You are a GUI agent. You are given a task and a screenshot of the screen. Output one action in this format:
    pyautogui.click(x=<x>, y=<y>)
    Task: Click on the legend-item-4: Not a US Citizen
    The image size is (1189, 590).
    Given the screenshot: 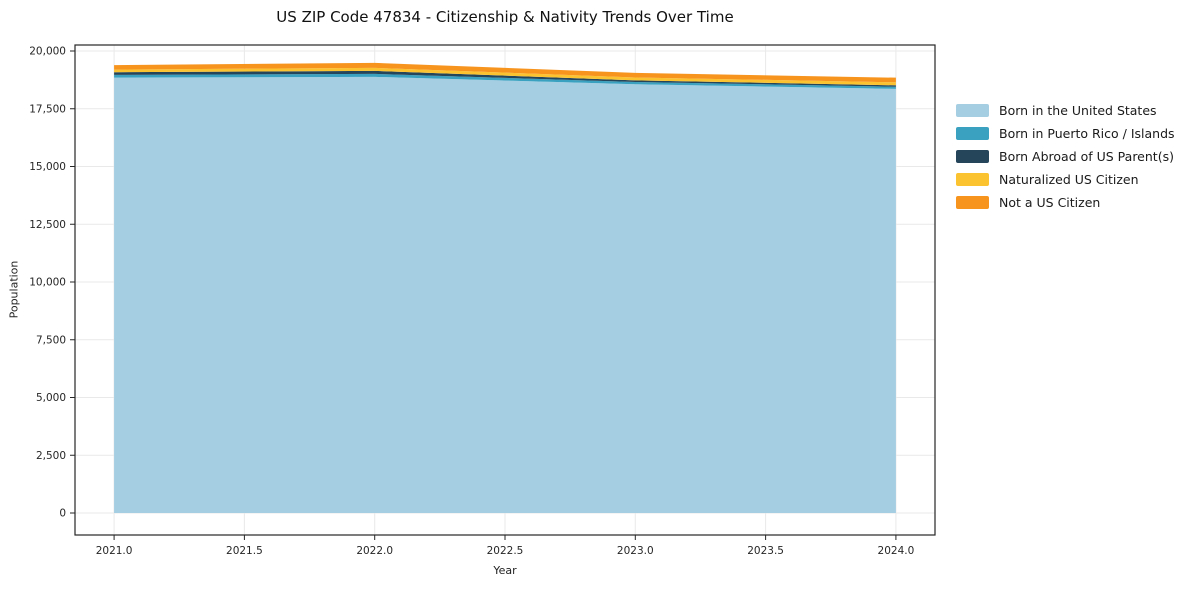 What is the action you would take?
    pyautogui.click(x=1065, y=202)
    